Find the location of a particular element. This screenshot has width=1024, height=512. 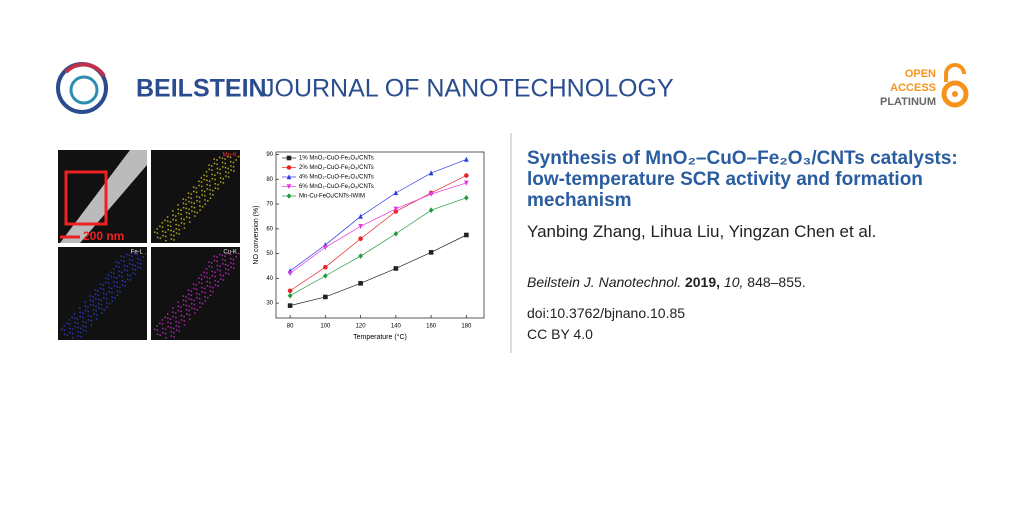

x-tick-label: 140 is located at coordinates (396, 327).